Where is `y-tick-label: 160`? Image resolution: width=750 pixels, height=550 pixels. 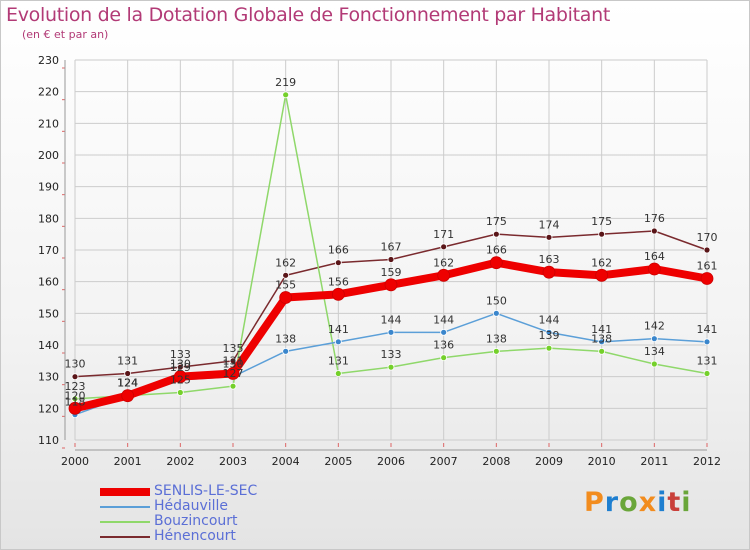
y-tick-label: 160 is located at coordinates (48, 282).